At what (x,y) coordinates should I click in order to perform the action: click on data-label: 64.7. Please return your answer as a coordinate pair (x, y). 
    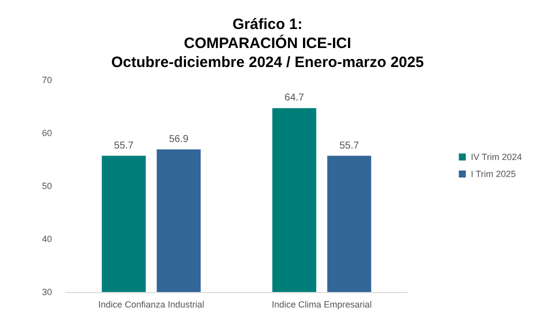
    Looking at the image, I should click on (294, 98).